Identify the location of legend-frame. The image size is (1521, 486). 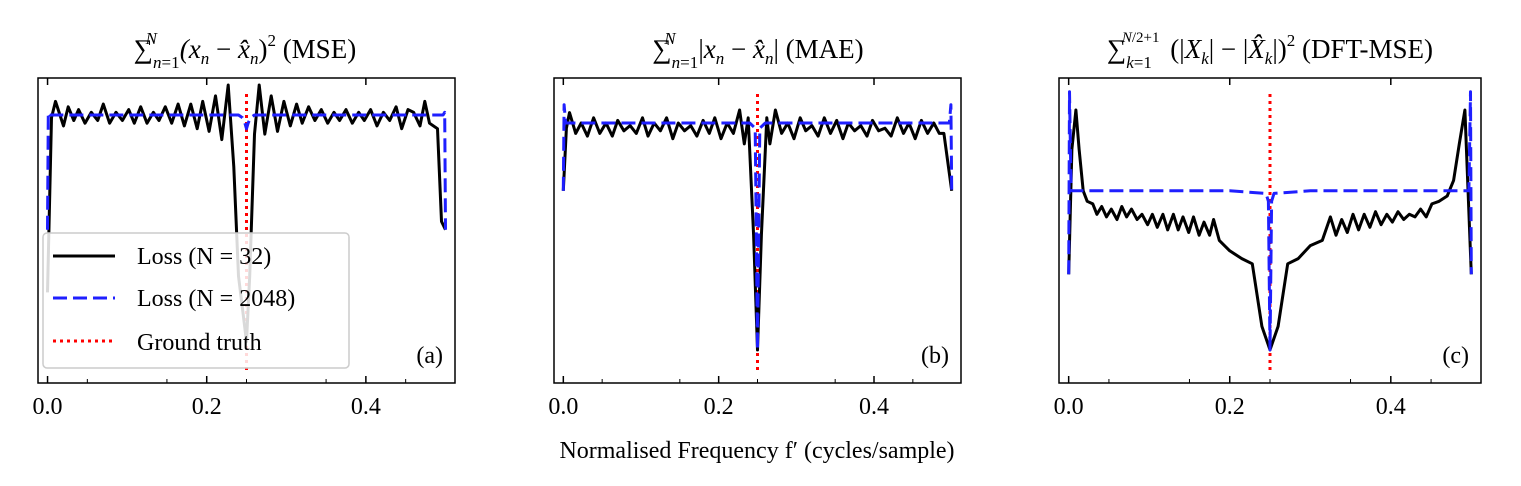
(196, 300).